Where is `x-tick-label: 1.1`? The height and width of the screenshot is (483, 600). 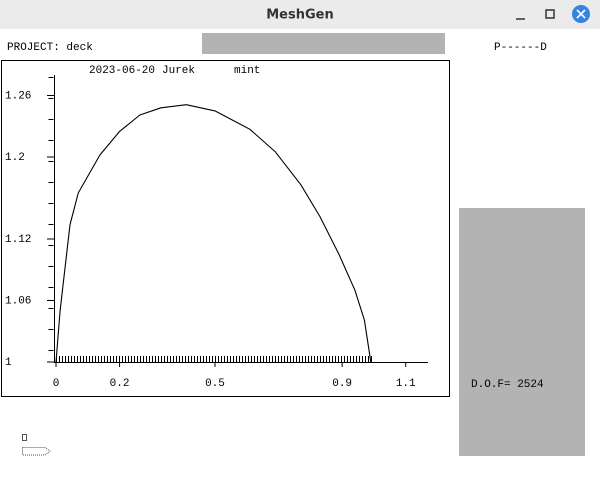 x-tick-label: 1.1 is located at coordinates (406, 384).